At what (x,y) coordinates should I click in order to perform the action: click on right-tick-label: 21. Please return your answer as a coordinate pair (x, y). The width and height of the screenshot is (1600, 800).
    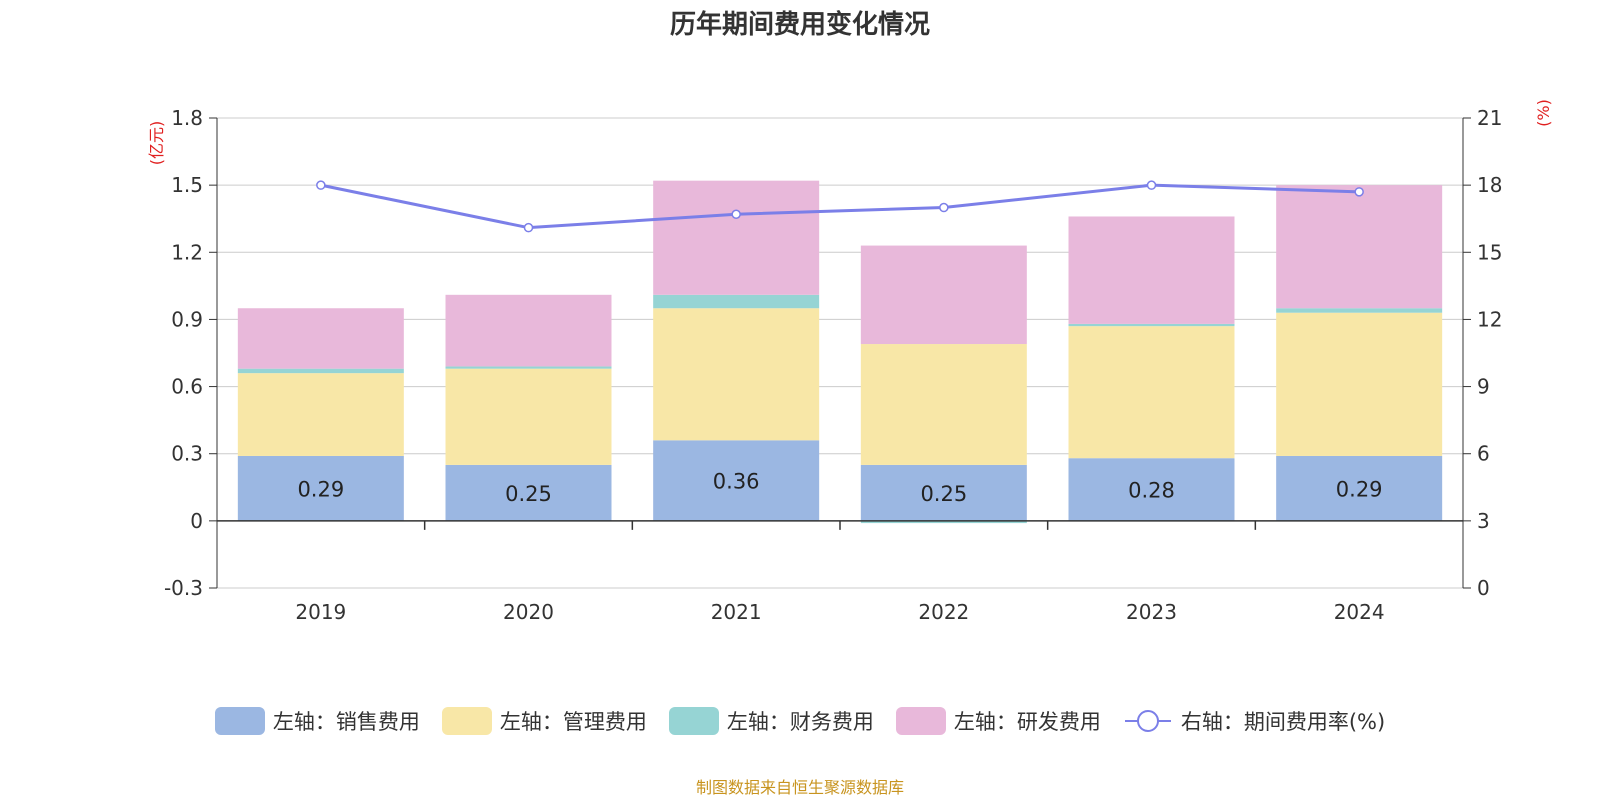
    Looking at the image, I should click on (1489, 118).